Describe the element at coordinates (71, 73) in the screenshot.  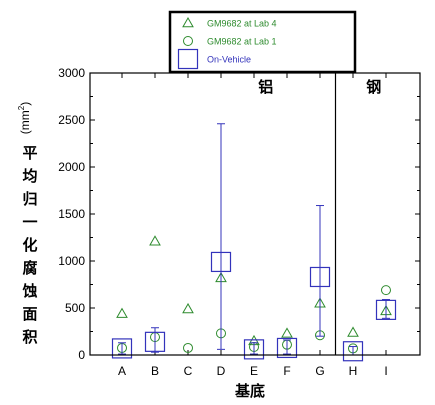
I see `y-tick-label: 3000` at that location.